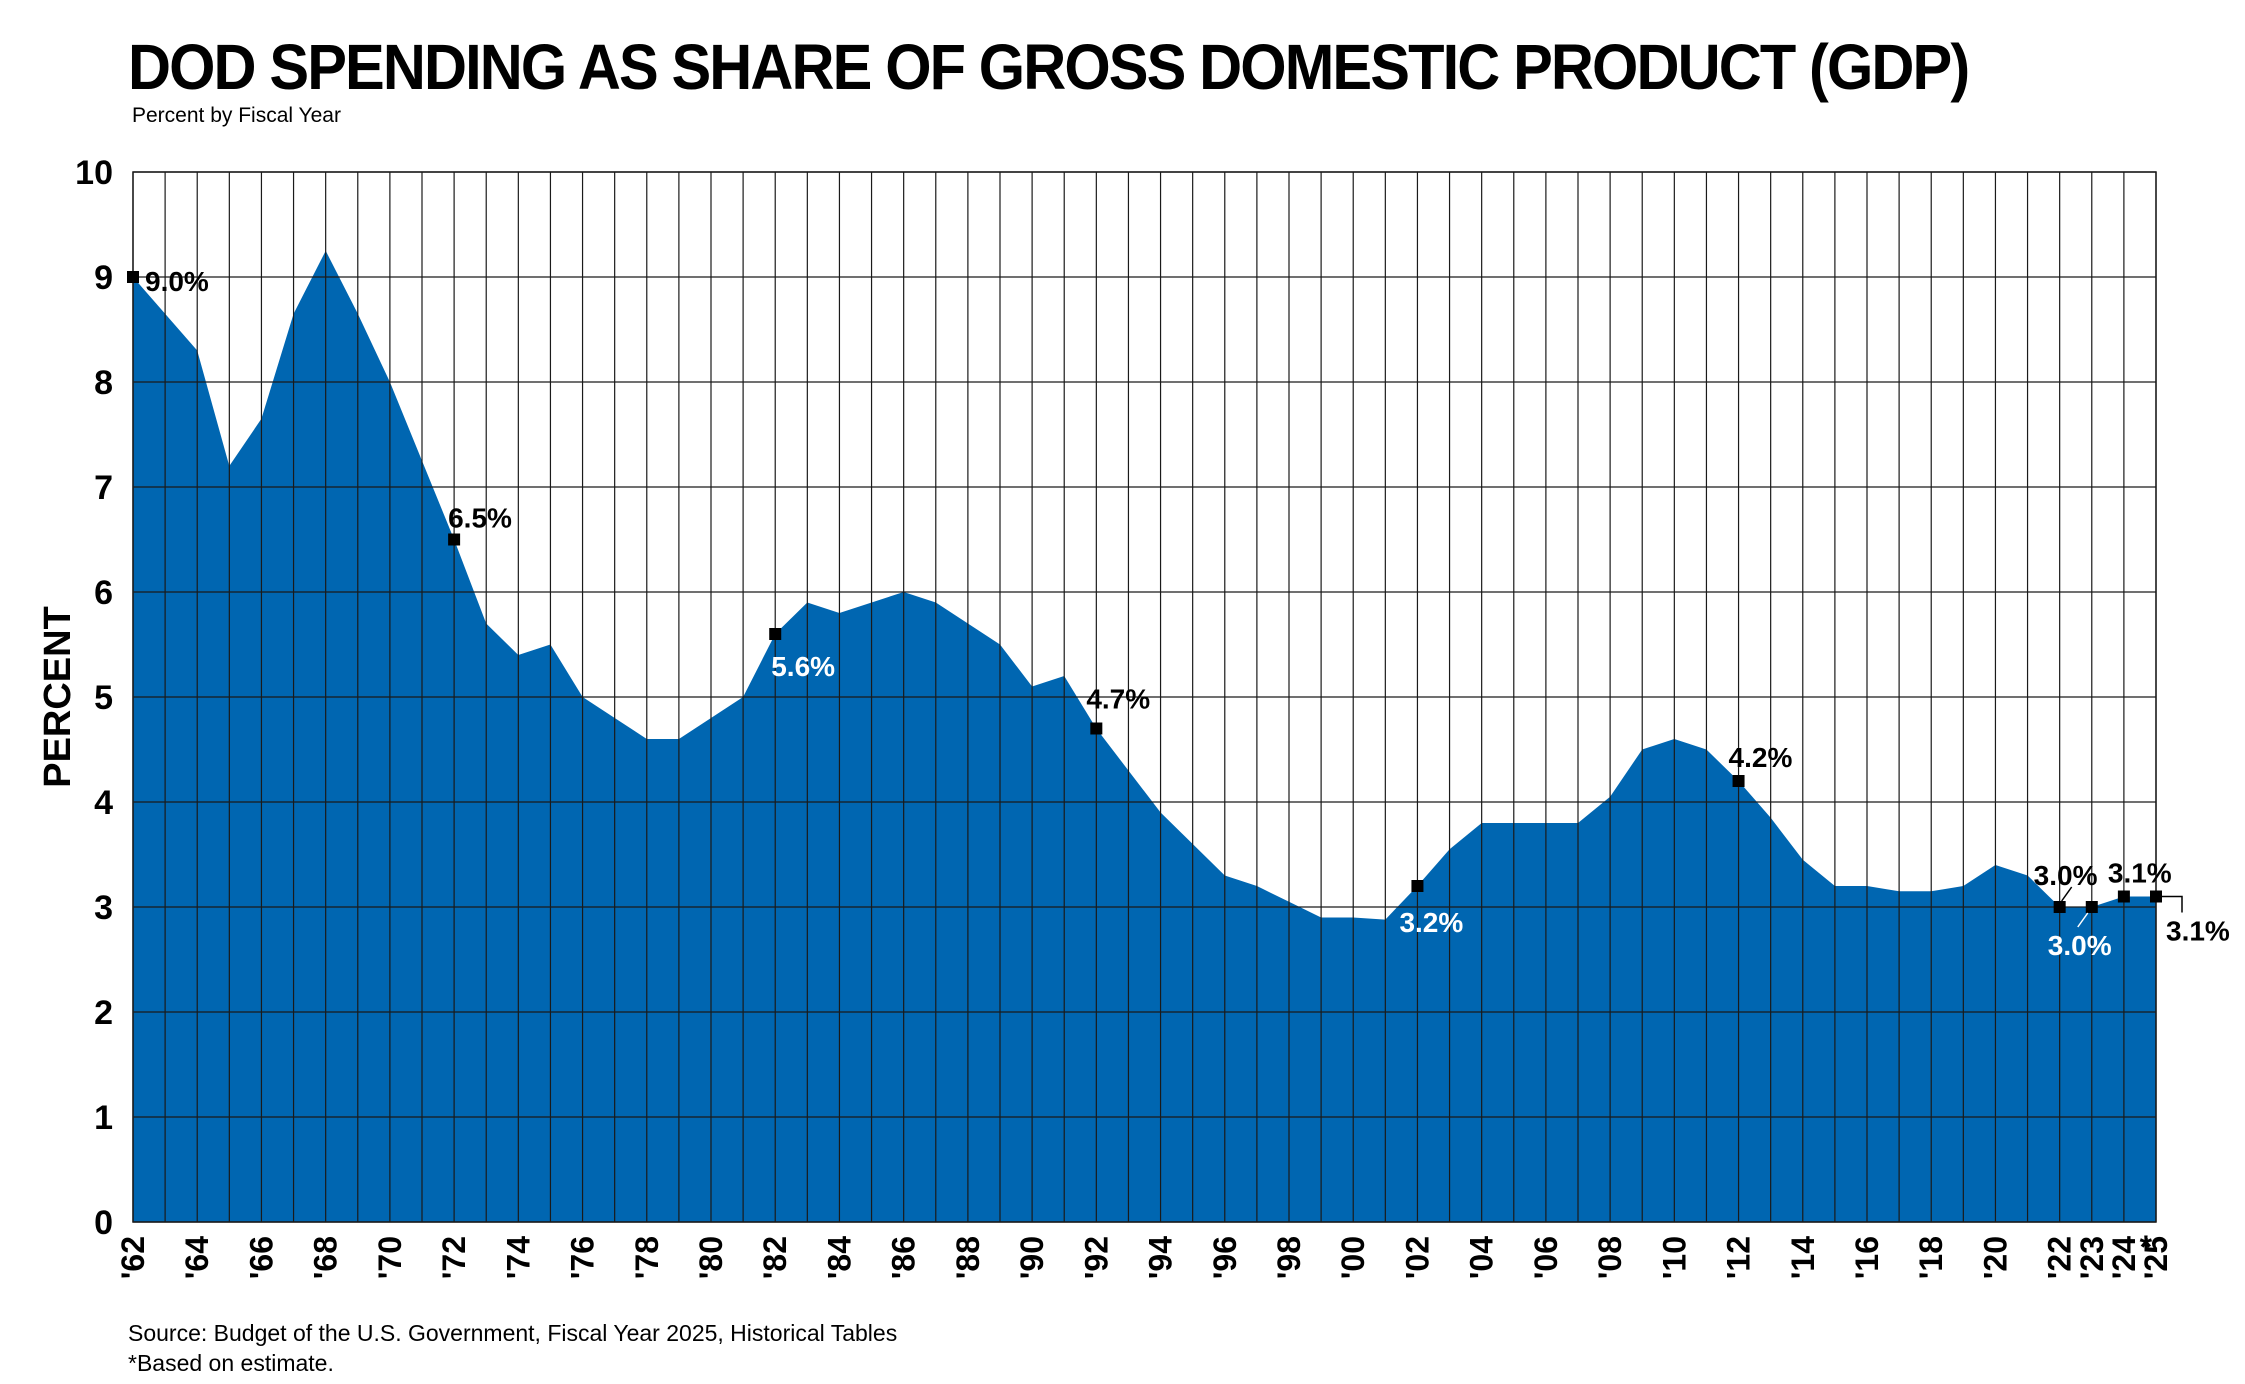 The height and width of the screenshot is (1384, 2245). Describe the element at coordinates (1225, 1257) in the screenshot. I see `x-tick-label: '96` at that location.